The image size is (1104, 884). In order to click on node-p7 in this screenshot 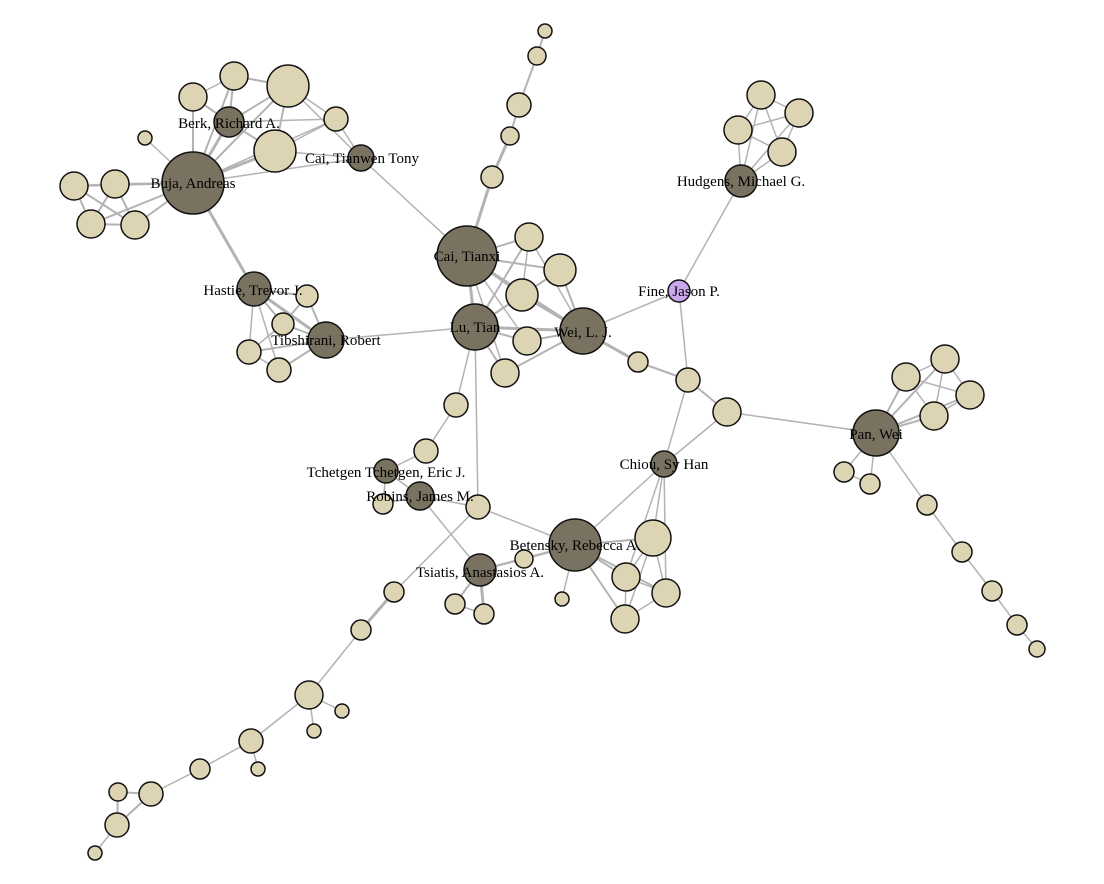, I will do `click(927, 505)`.